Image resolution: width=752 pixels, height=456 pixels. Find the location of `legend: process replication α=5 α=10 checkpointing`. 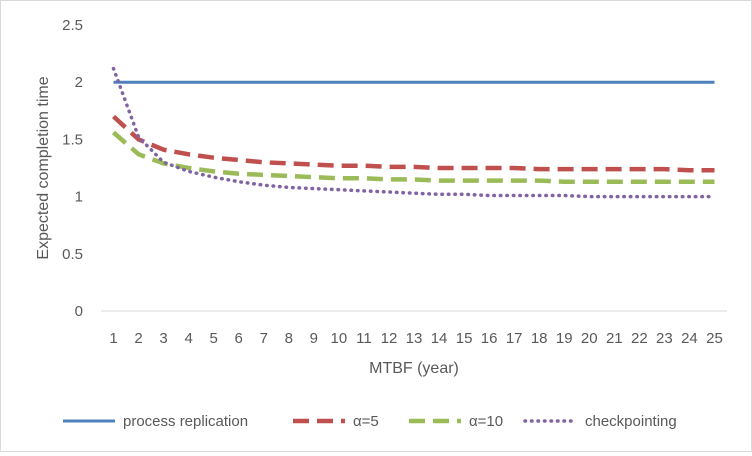

legend: process replication α=5 α=10 checkpointing is located at coordinates (370, 421).